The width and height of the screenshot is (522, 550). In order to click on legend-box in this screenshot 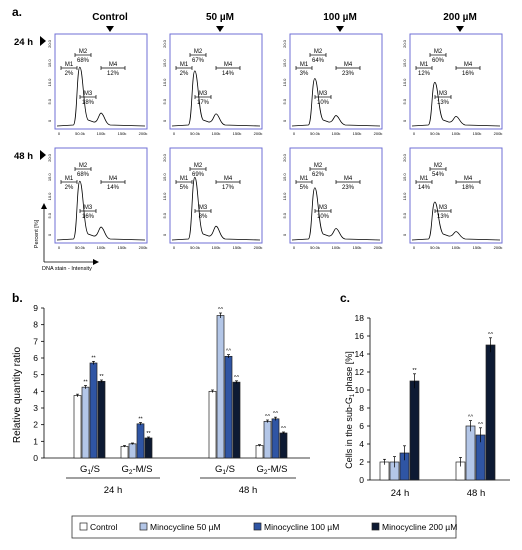, I will do `click(264, 527)`.